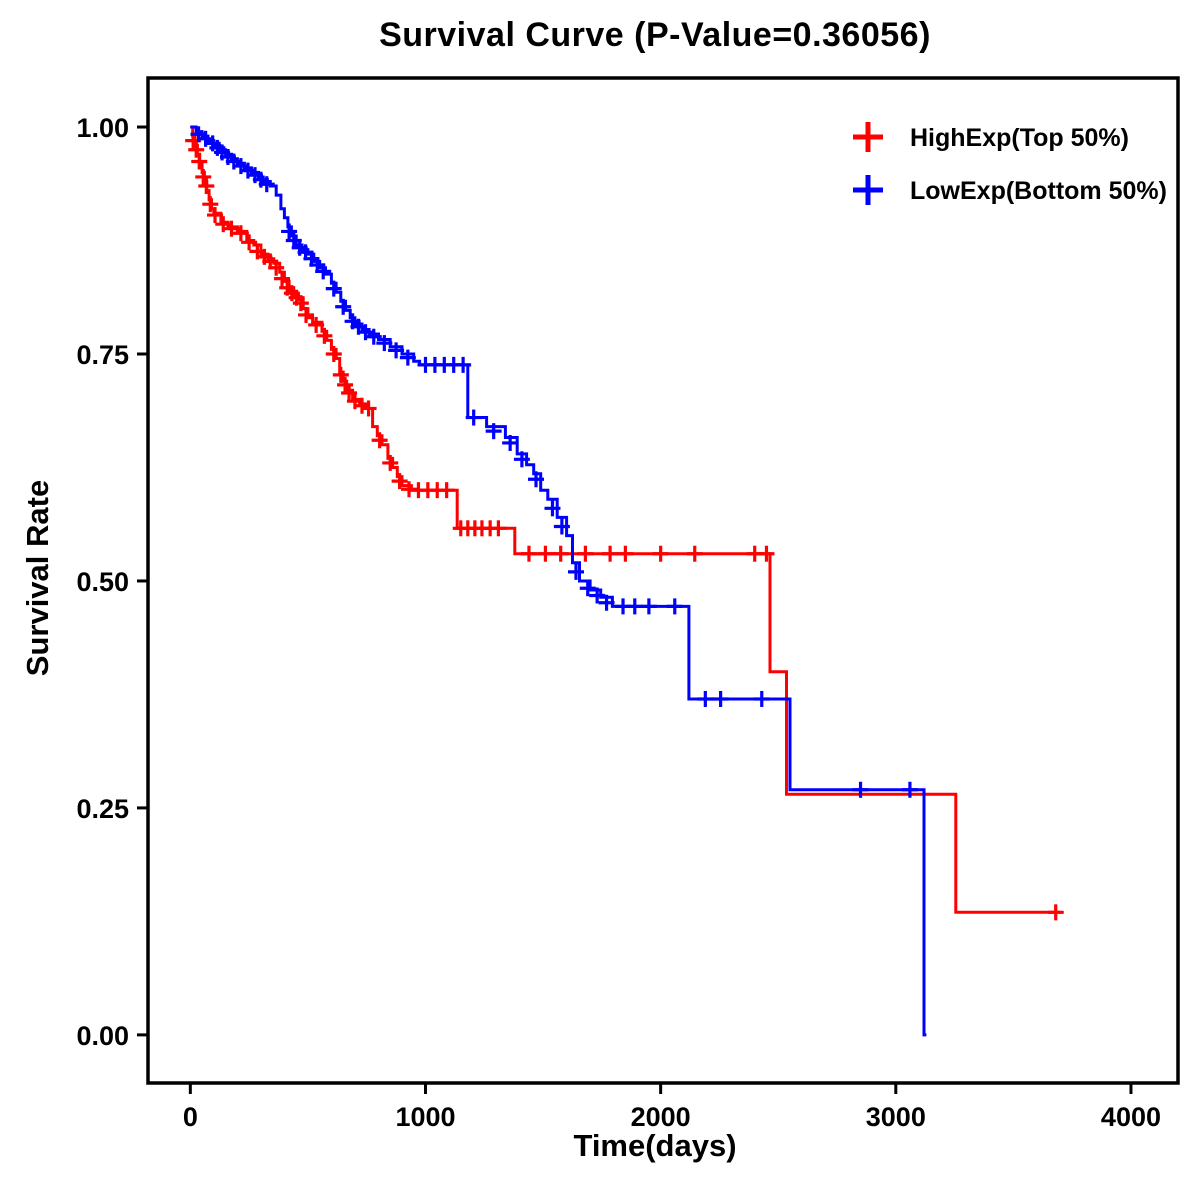  What do you see at coordinates (655, 1145) in the screenshot?
I see `x-axis-label: Time(days)` at bounding box center [655, 1145].